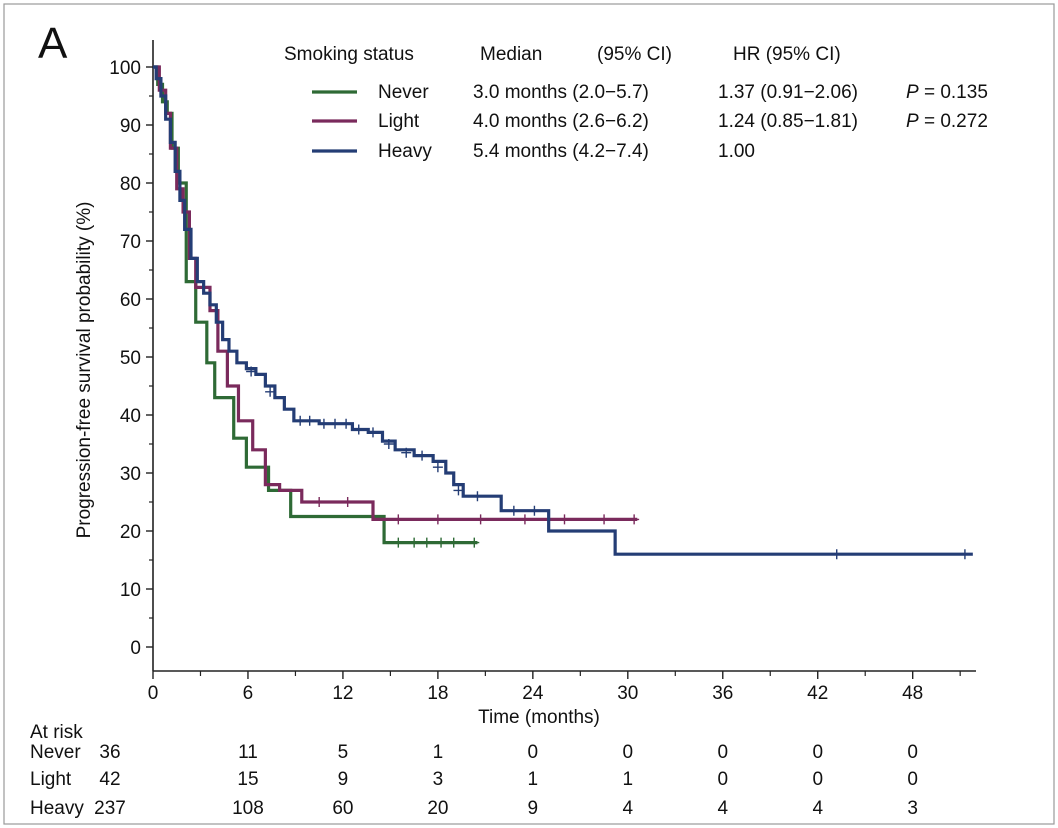 The image size is (1058, 828). I want to click on legend-median: 5.4 months (4.2−7.4), so click(561, 151).